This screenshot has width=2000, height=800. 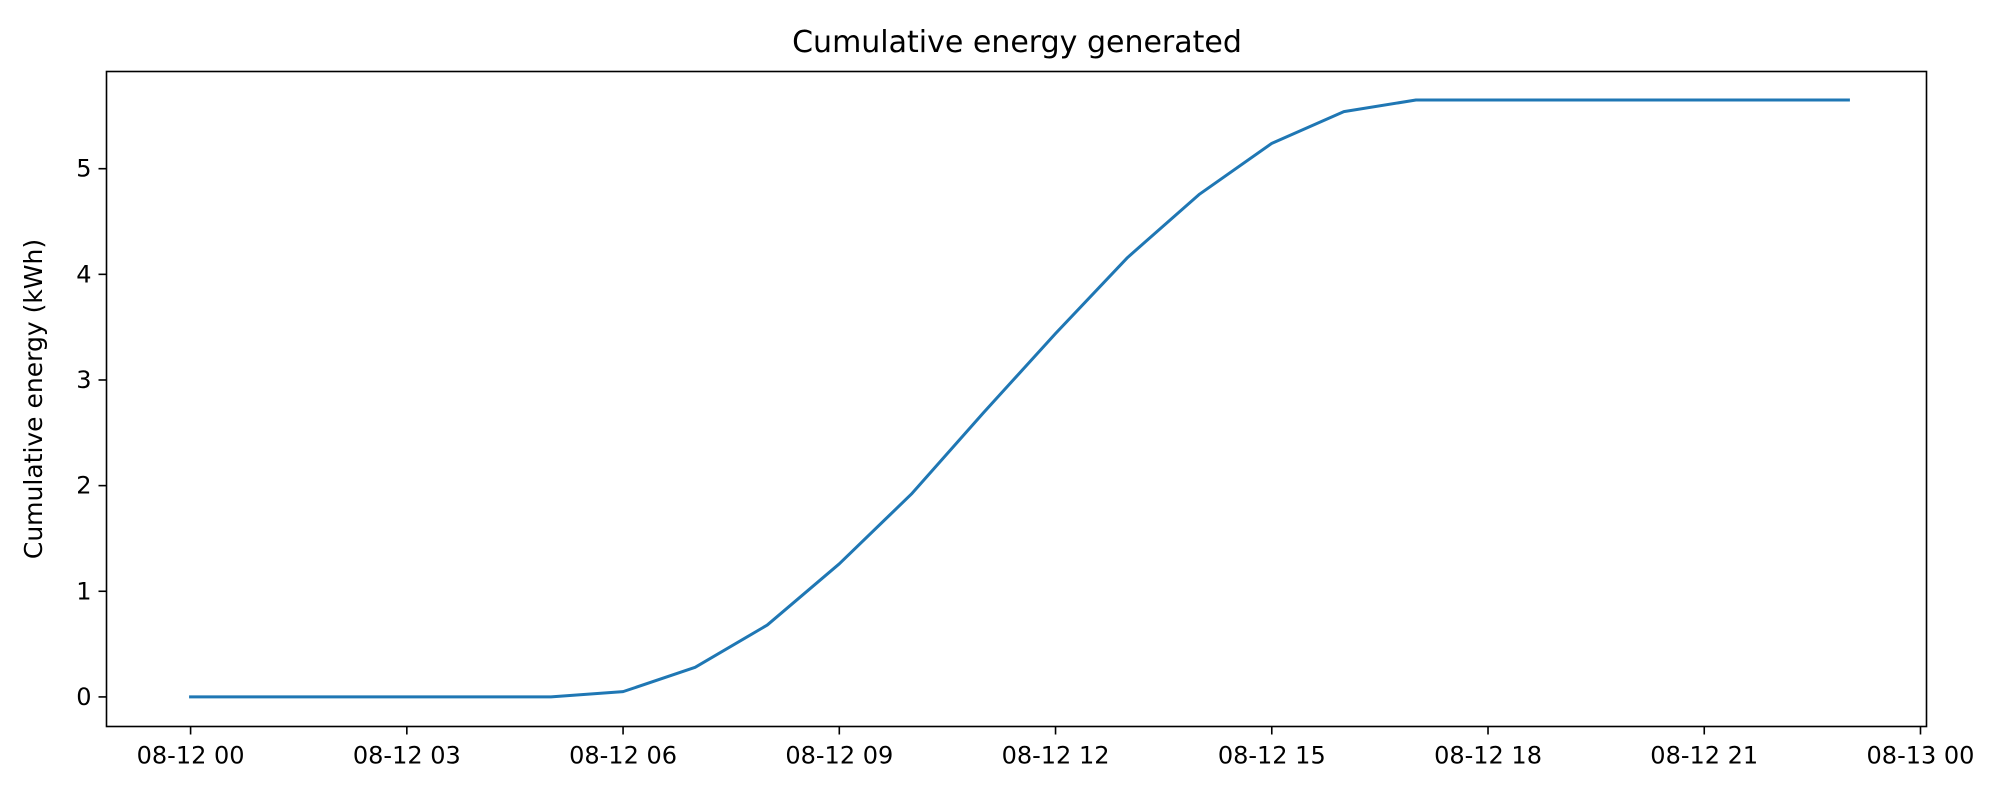 What do you see at coordinates (1921, 756) in the screenshot?
I see `x-tick-label: 08-13 00` at bounding box center [1921, 756].